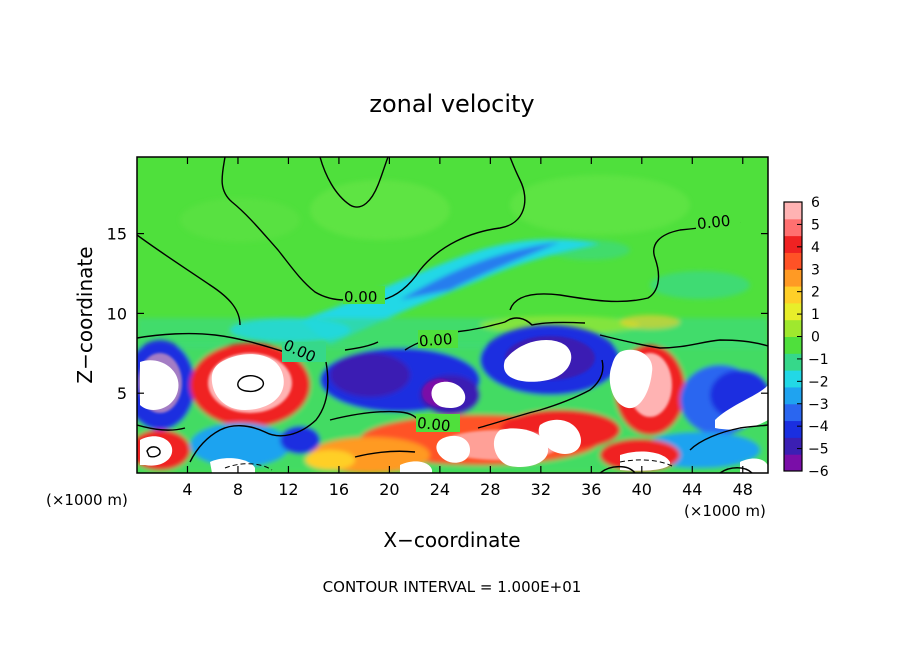  What do you see at coordinates (452, 587) in the screenshot?
I see `contour-interval-footer: CONTOUR INTERVAL = 1.000E+01` at bounding box center [452, 587].